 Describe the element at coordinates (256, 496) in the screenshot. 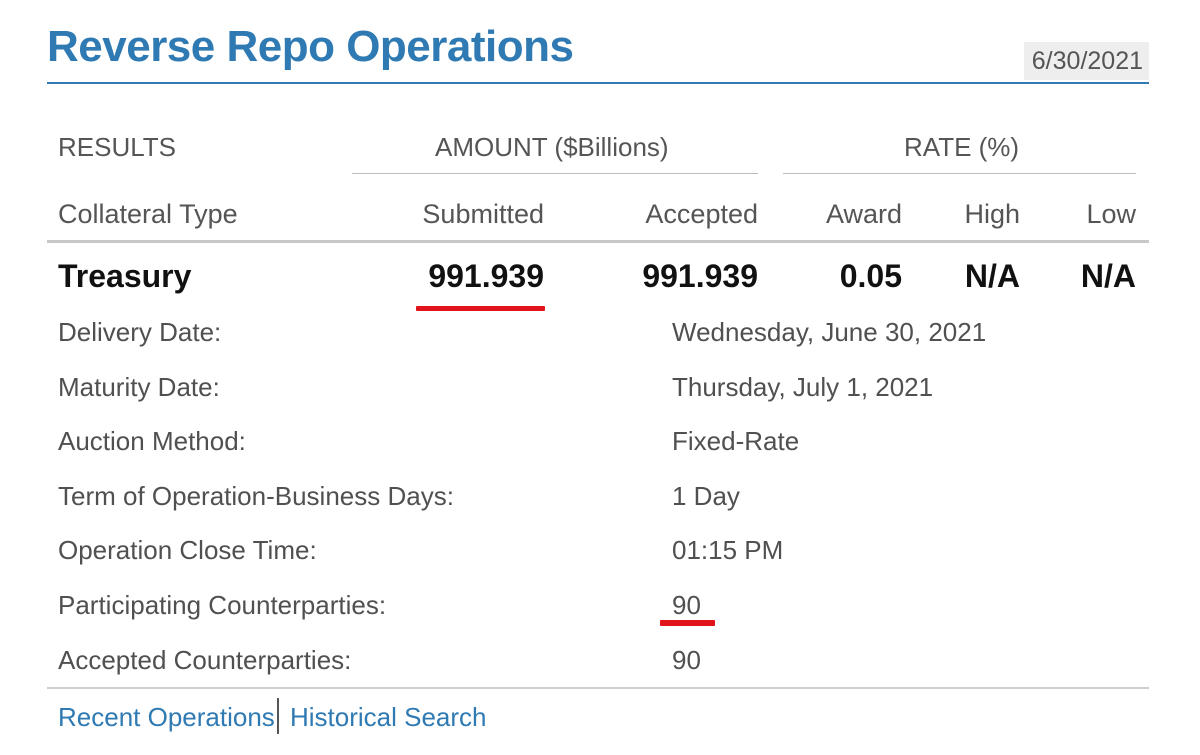

I see `term-label: Term of Operation-Business Days:` at that location.